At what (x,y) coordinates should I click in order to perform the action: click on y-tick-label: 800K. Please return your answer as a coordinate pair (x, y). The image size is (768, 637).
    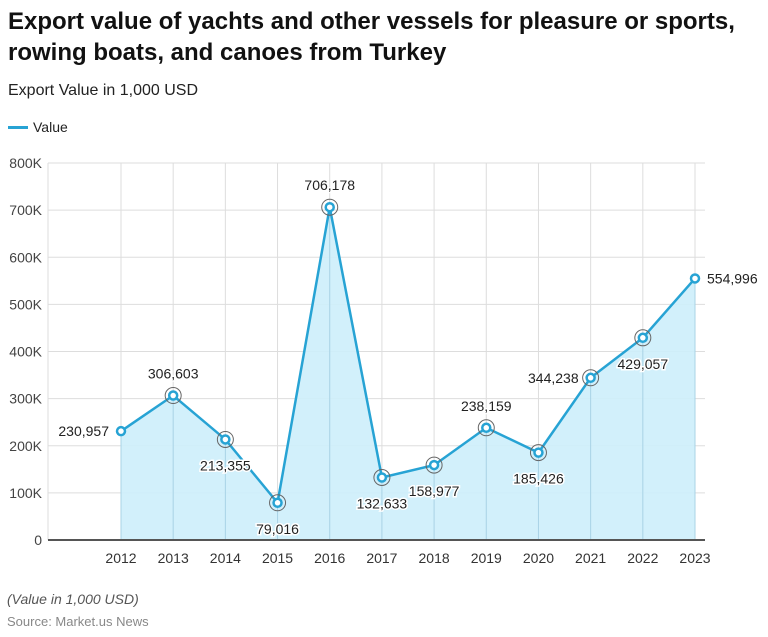
    Looking at the image, I should click on (25, 163).